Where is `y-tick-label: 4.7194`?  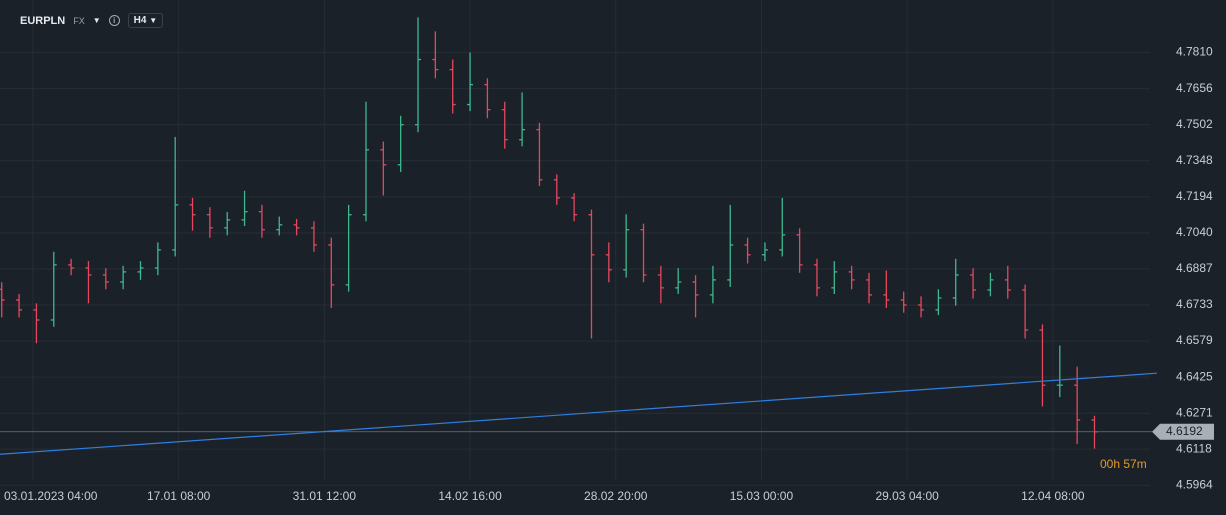
y-tick-label: 4.7194 is located at coordinates (1194, 196).